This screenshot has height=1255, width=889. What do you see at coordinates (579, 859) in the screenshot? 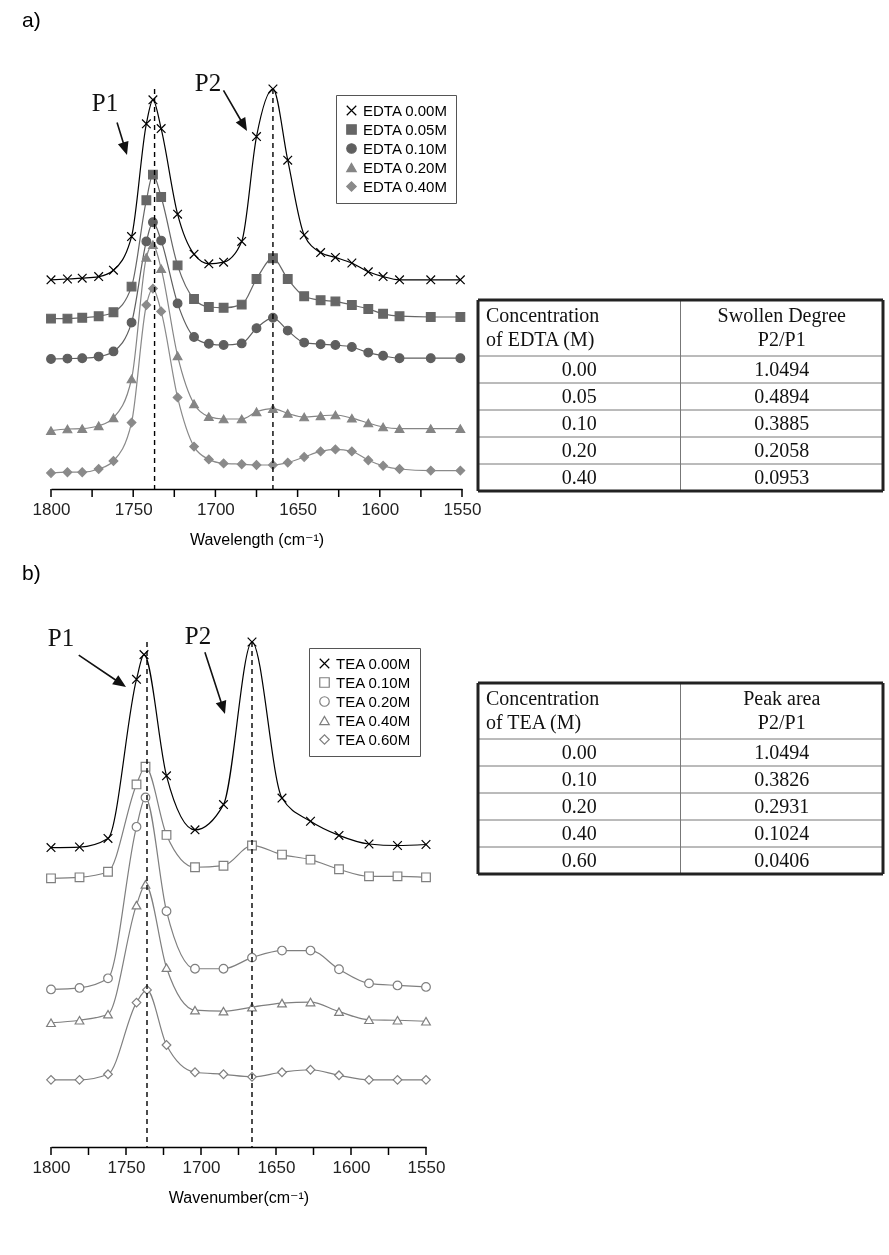
I see `text: 0.60` at bounding box center [579, 859].